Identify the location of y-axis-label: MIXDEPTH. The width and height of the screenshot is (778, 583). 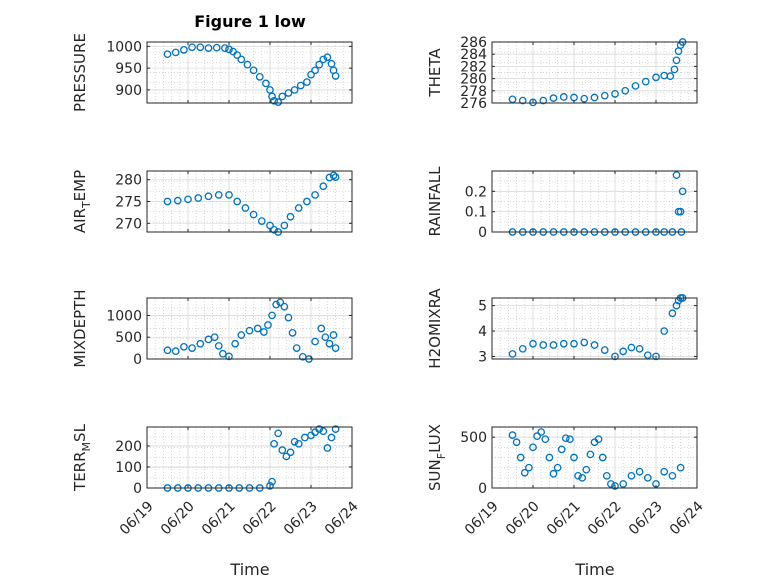
(80, 328).